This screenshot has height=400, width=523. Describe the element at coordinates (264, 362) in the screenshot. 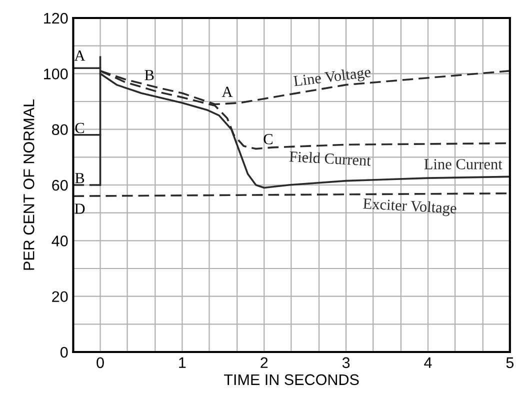

I see `x-tick-label: 2` at that location.